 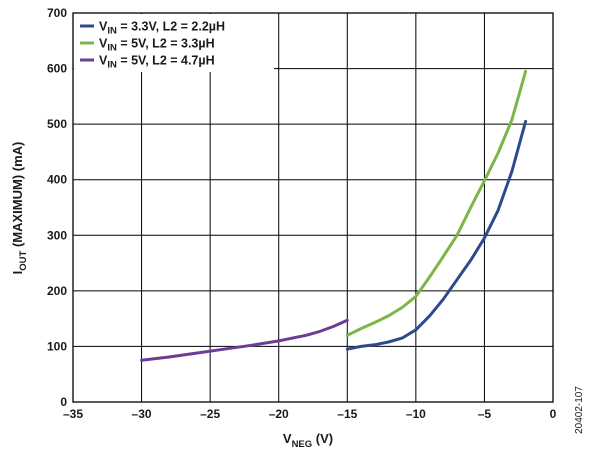 What do you see at coordinates (57, 291) in the screenshot?
I see `y-tick-label: 200` at bounding box center [57, 291].